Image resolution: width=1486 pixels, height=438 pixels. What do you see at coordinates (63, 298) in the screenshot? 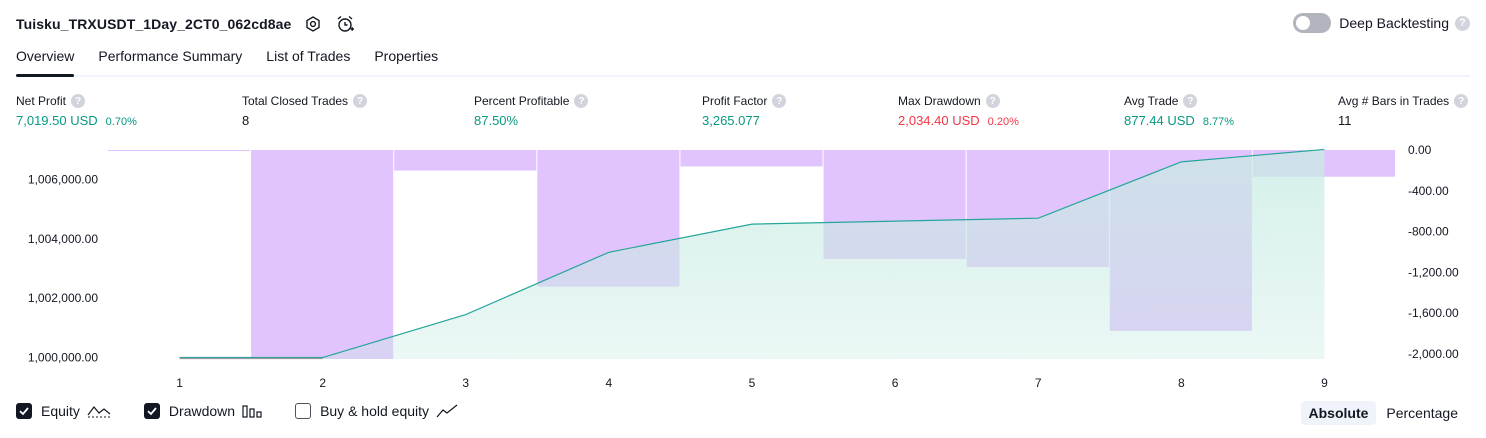
I see `left-axis-tick-label: 1,002,000.00` at bounding box center [63, 298].